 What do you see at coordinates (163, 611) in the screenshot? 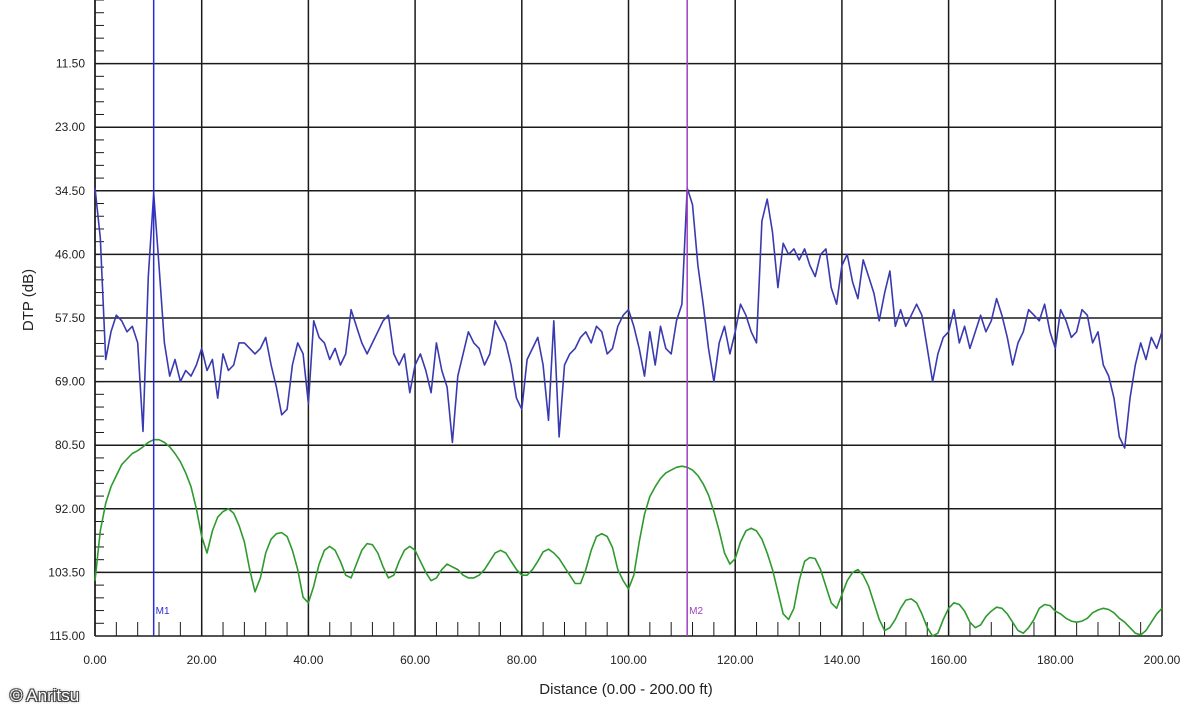
I see `marker-label-m1: M1` at bounding box center [163, 611].